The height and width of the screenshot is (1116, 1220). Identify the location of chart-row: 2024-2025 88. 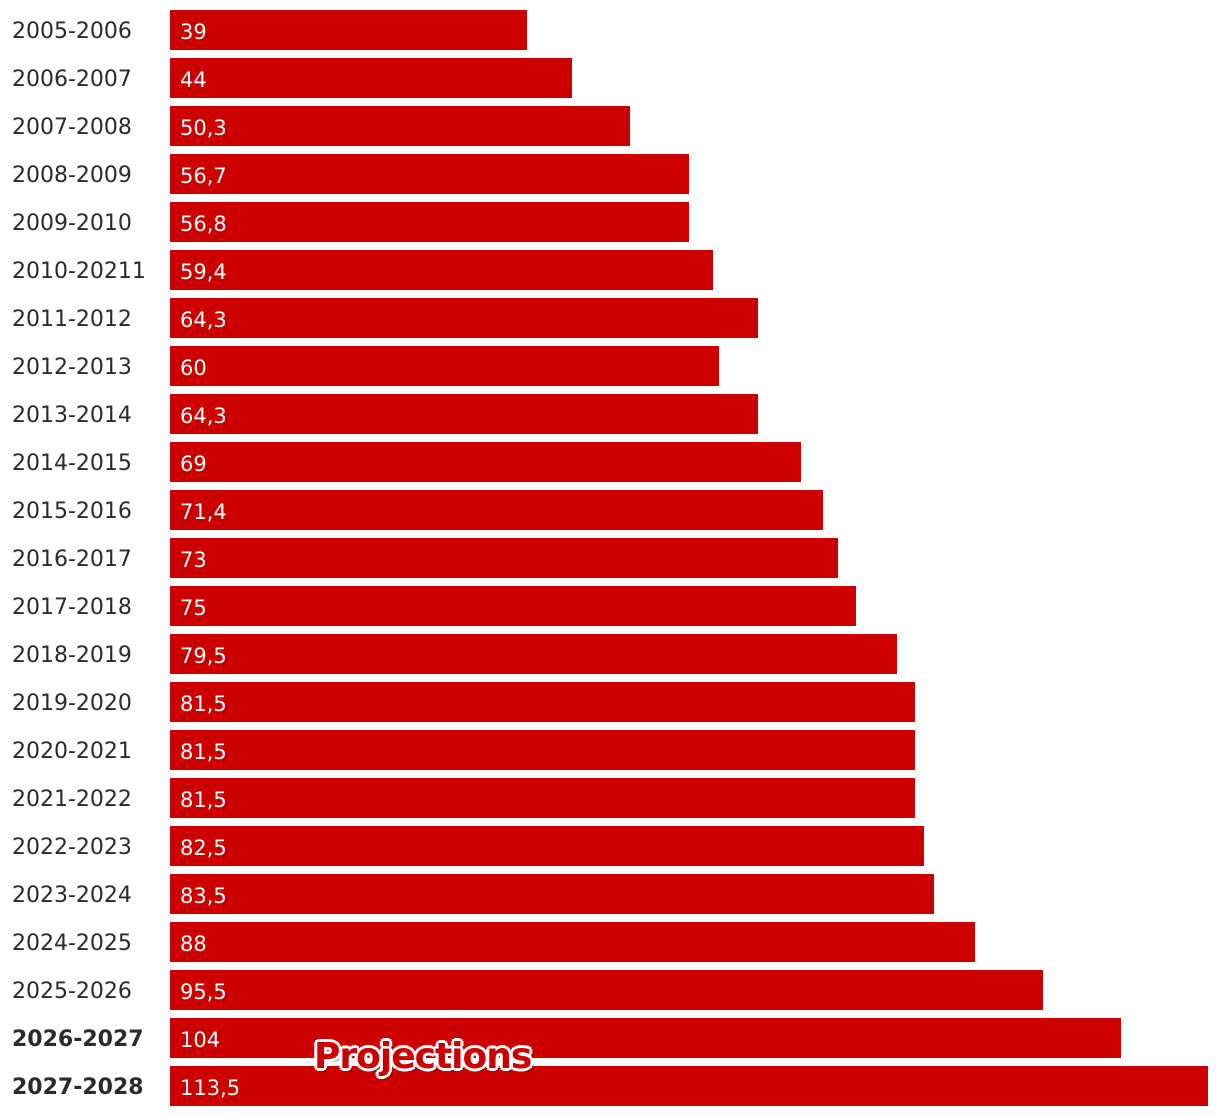
(610, 942).